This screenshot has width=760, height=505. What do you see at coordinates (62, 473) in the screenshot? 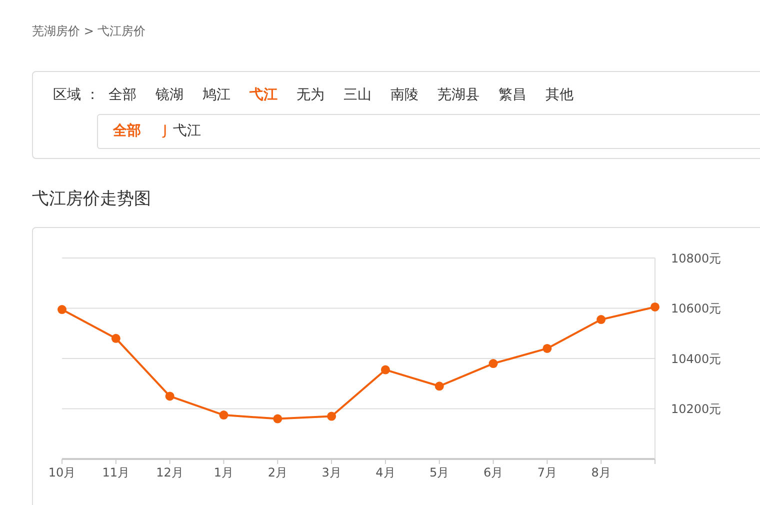
I see `x-tick-label: 10月` at bounding box center [62, 473].